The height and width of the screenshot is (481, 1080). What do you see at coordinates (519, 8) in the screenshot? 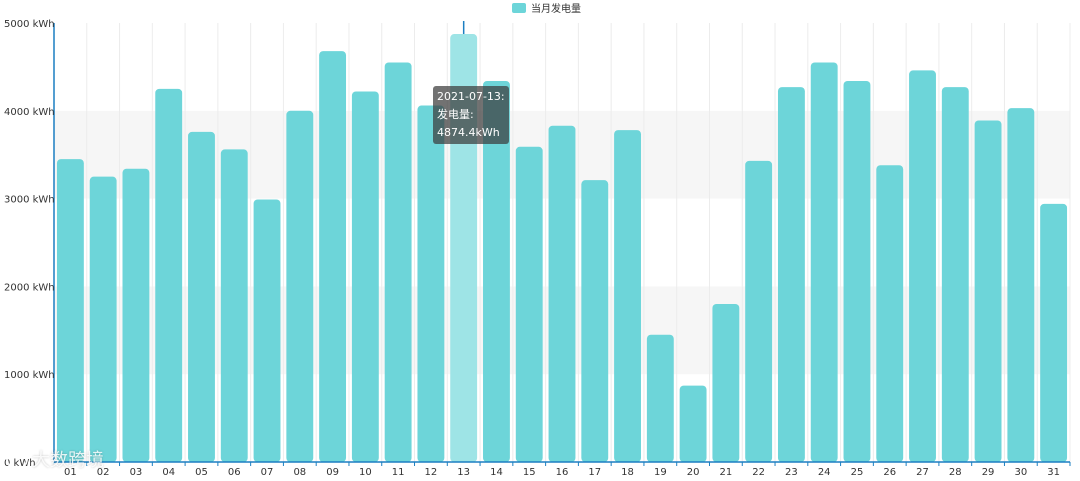
I see `legend-swatch` at bounding box center [519, 8].